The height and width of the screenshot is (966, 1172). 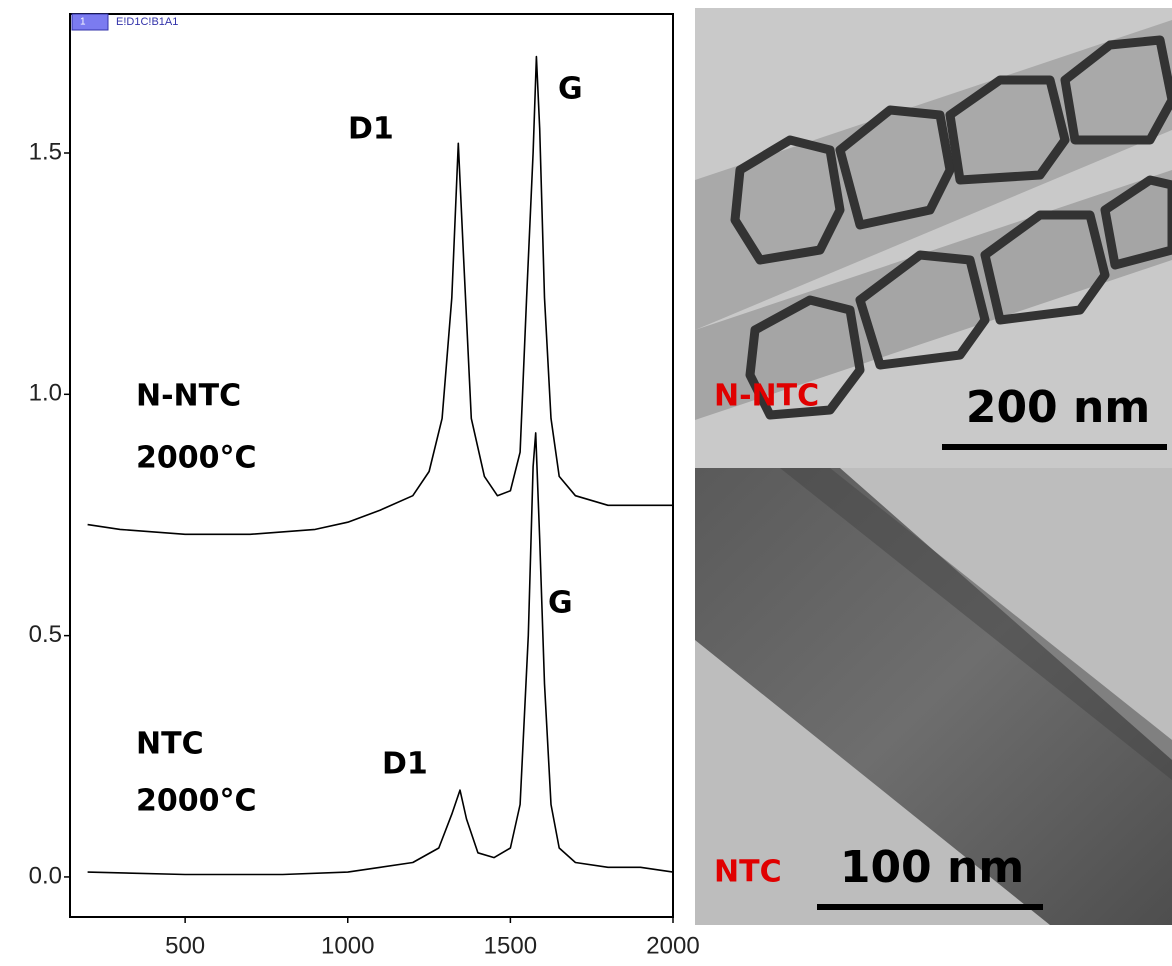 I want to click on y-tick-label: 1.0, so click(x=45, y=393).